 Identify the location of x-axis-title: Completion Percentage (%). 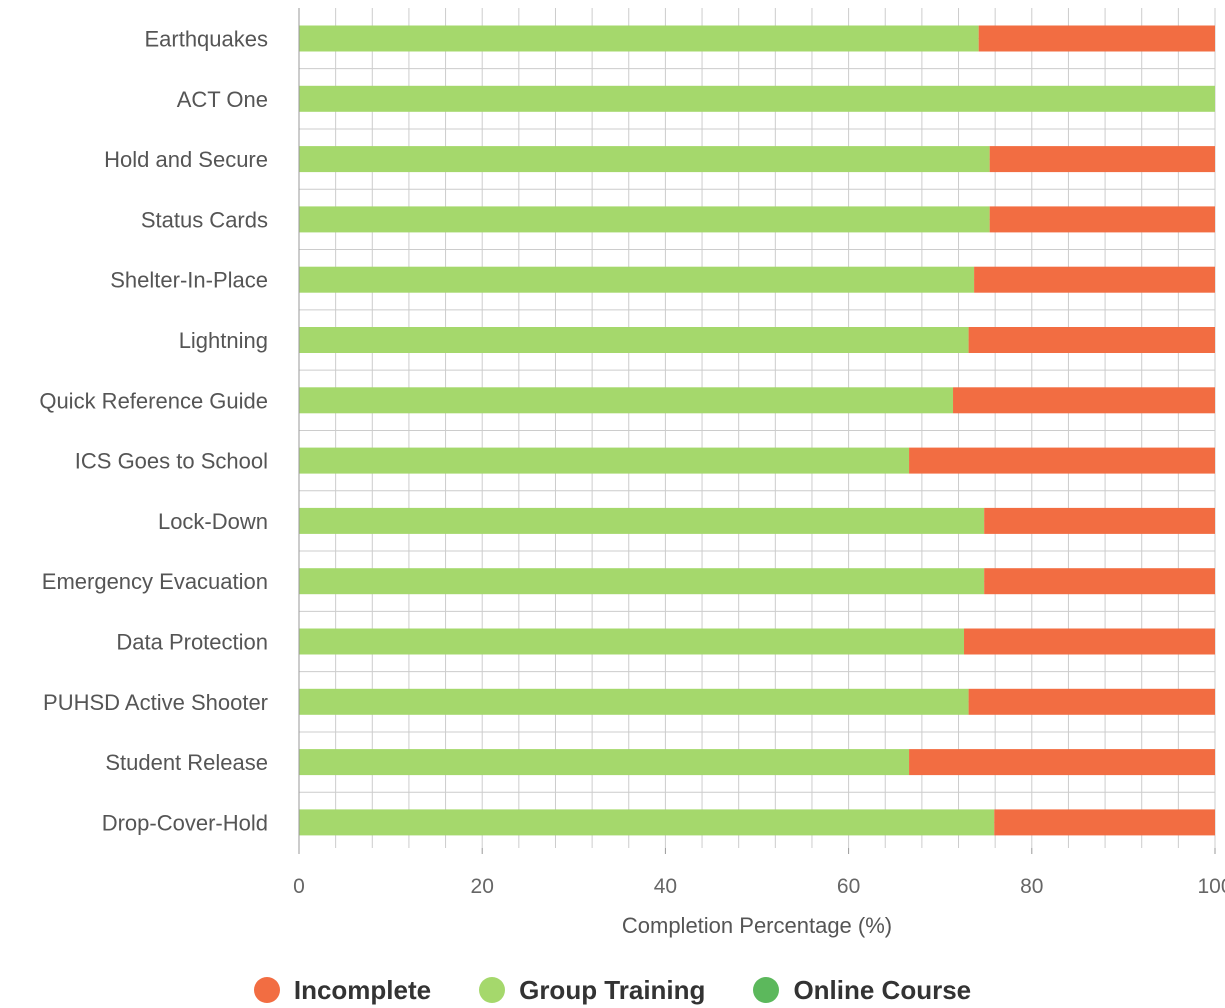
(757, 925).